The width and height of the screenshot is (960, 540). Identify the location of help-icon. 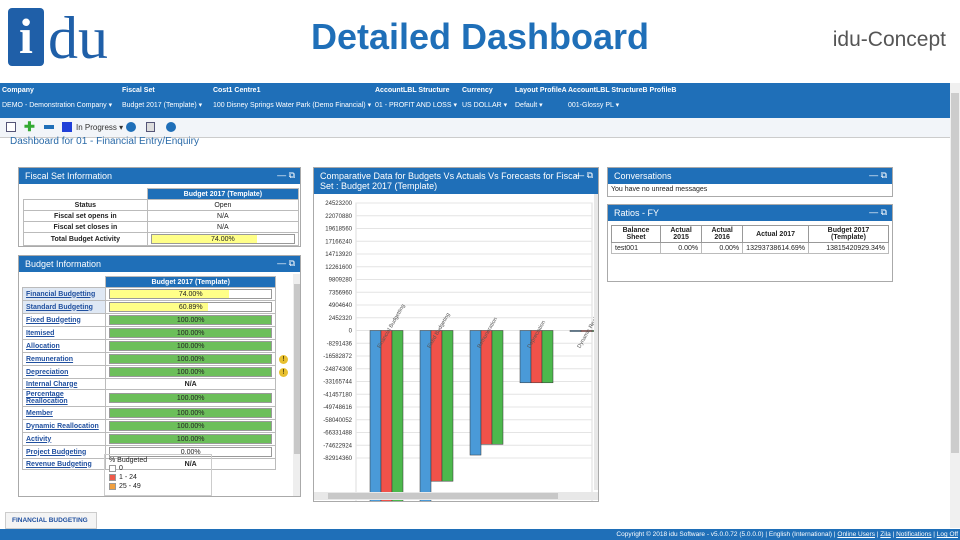
(171, 127).